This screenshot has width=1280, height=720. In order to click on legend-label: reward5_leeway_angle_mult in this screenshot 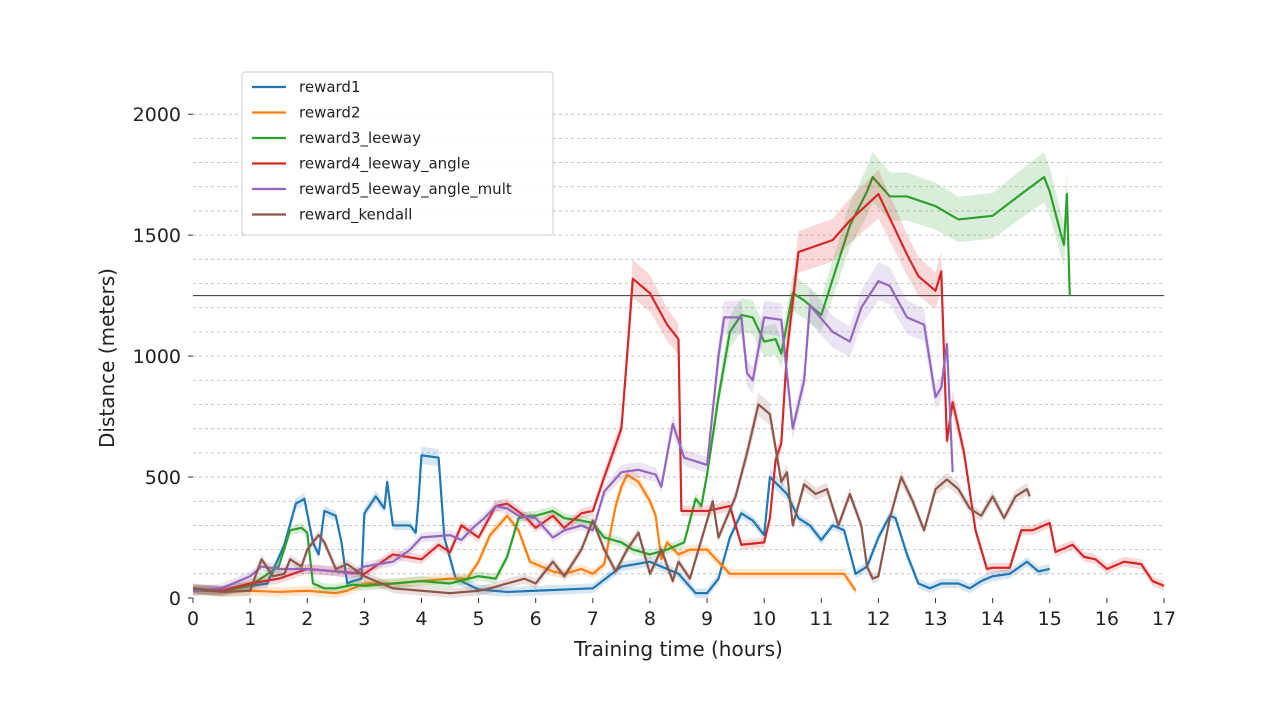, I will do `click(405, 189)`.